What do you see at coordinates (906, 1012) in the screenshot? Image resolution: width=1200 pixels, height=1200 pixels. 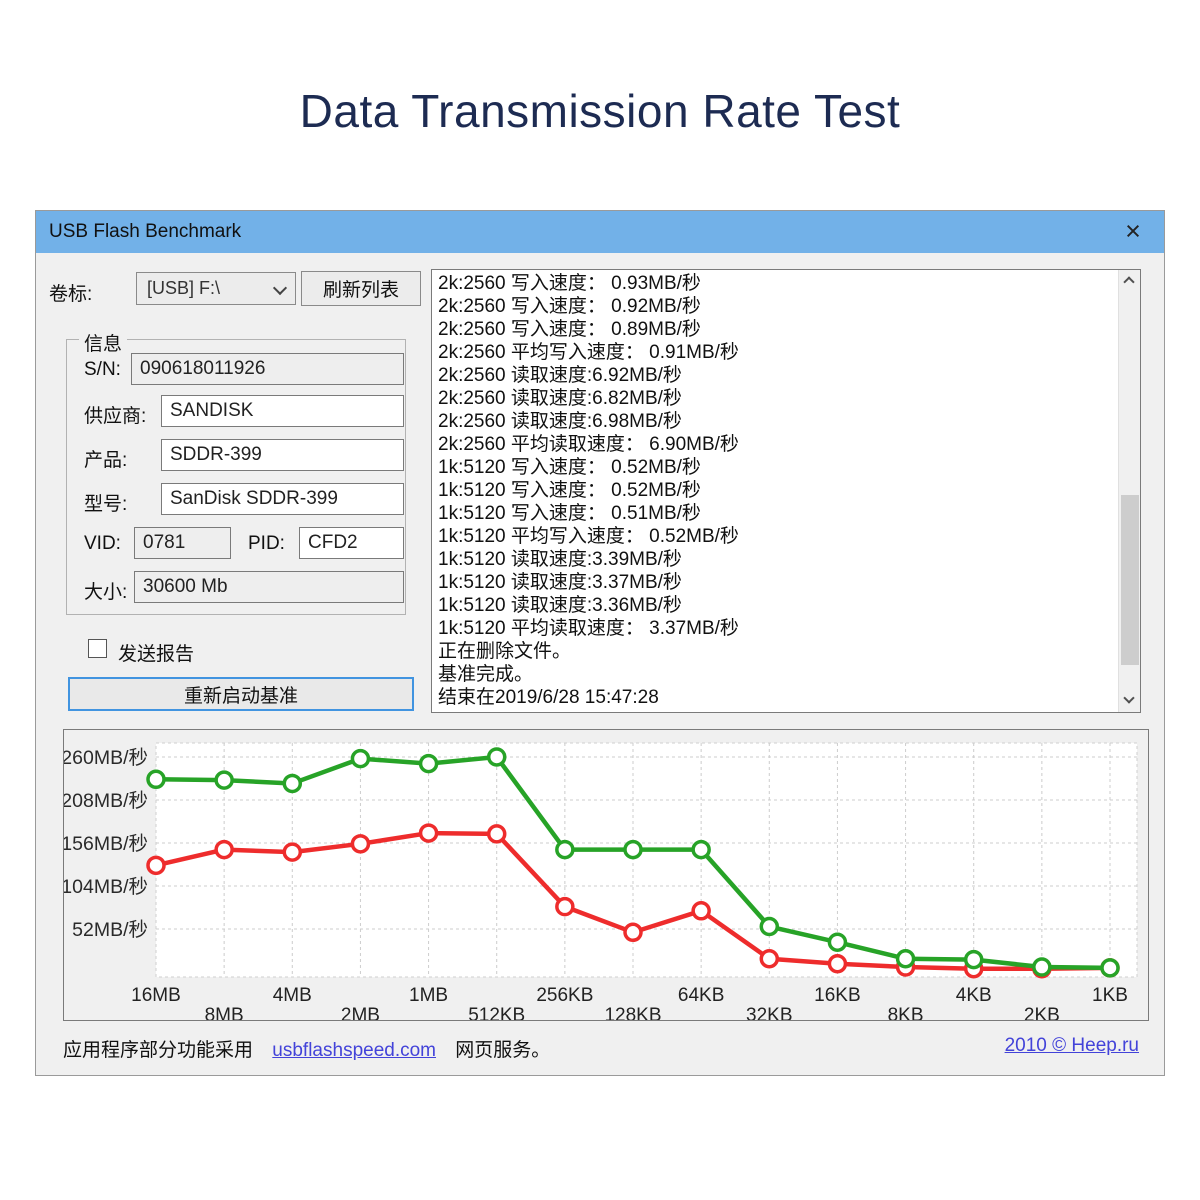 I see `x-axis-label: 8KB` at bounding box center [906, 1012].